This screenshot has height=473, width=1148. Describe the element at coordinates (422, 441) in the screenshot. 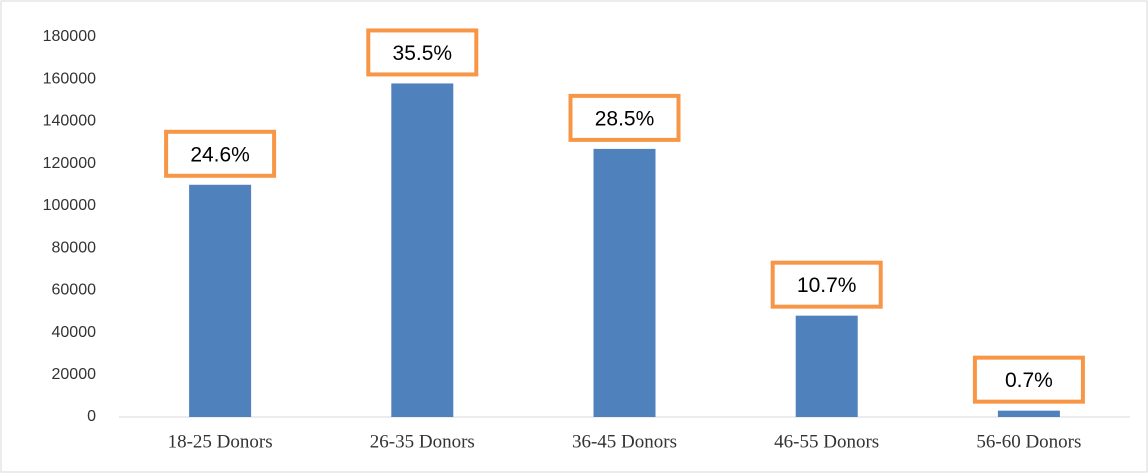

I see `x-tick-label: 26-35 Donors` at that location.